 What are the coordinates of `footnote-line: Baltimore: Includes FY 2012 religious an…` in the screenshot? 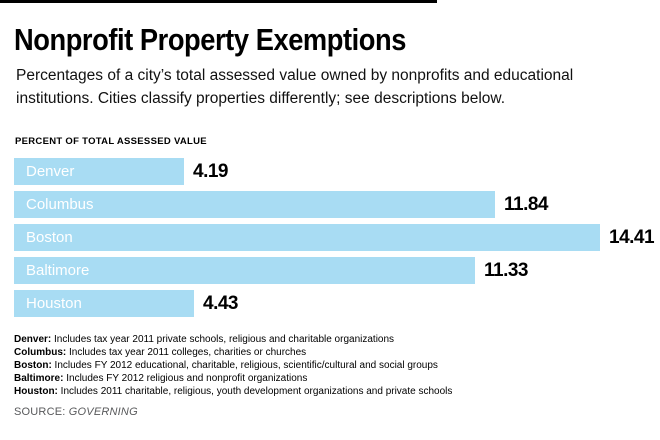 It's located at (161, 378).